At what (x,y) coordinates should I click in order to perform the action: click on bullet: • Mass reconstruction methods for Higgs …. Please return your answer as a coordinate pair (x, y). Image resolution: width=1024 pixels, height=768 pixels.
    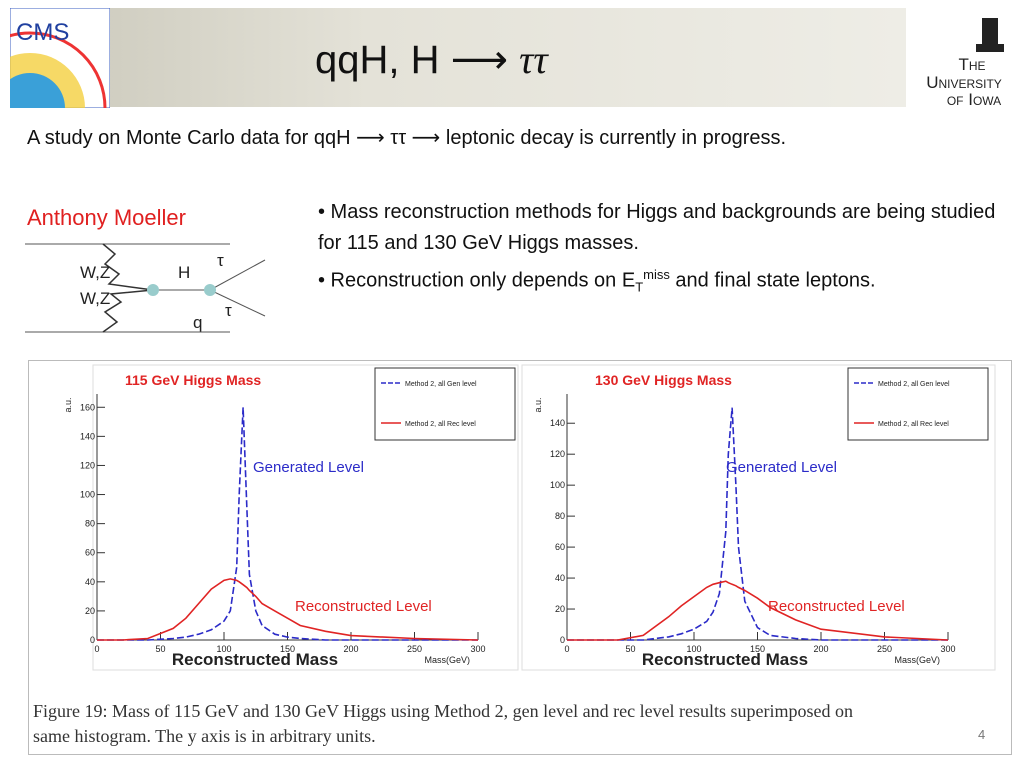
    Looking at the image, I should click on (657, 227).